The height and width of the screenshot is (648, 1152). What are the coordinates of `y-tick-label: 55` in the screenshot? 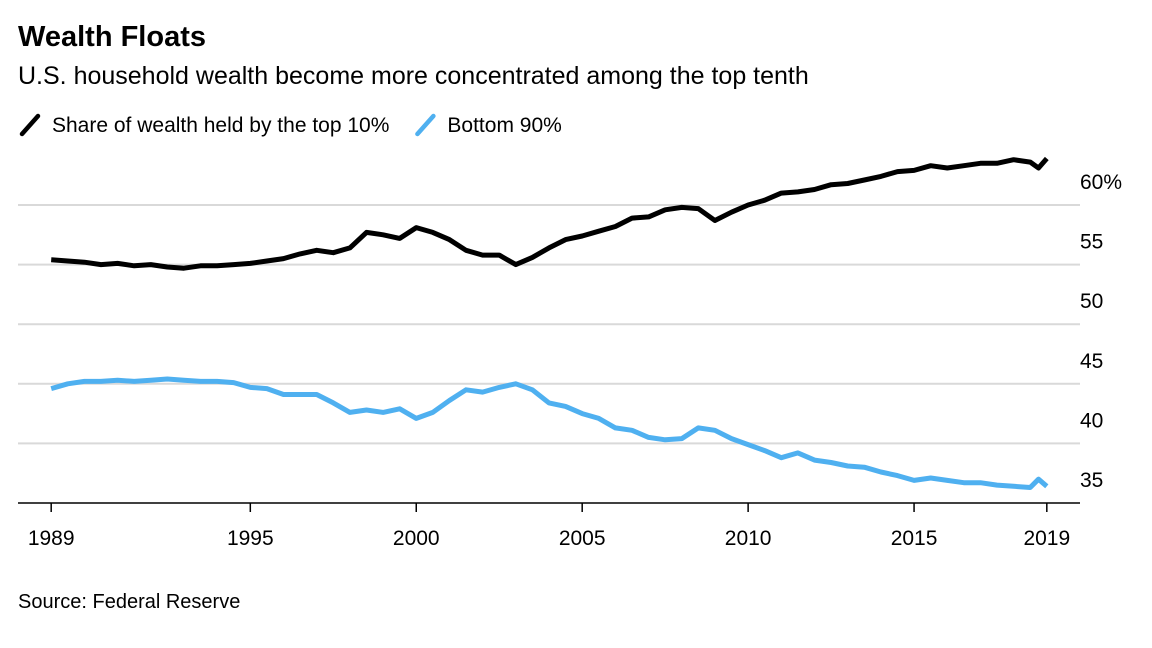 It's located at (1091, 242).